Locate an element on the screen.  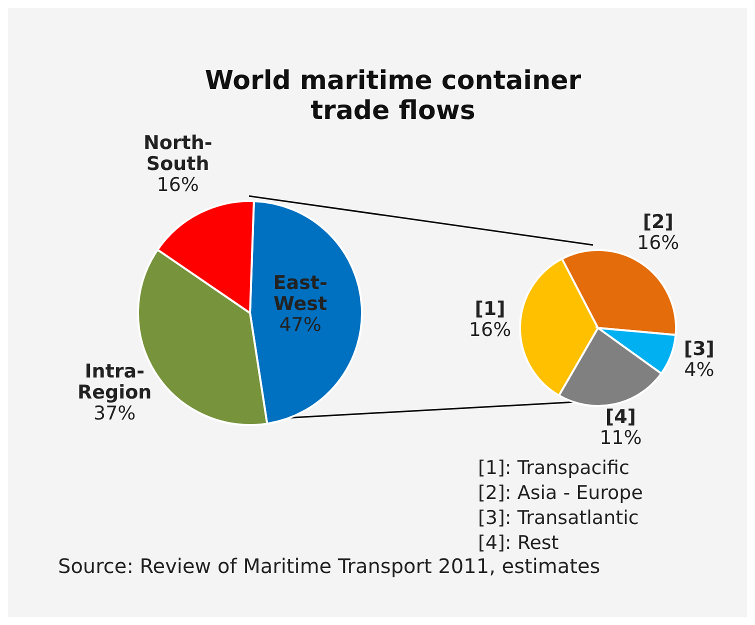
text: [3]: Transatlantic is located at coordinates (559, 518).